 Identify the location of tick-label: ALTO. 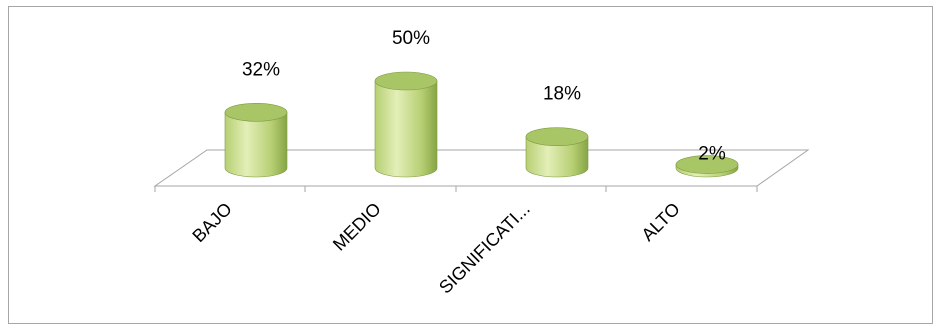
(661, 222).